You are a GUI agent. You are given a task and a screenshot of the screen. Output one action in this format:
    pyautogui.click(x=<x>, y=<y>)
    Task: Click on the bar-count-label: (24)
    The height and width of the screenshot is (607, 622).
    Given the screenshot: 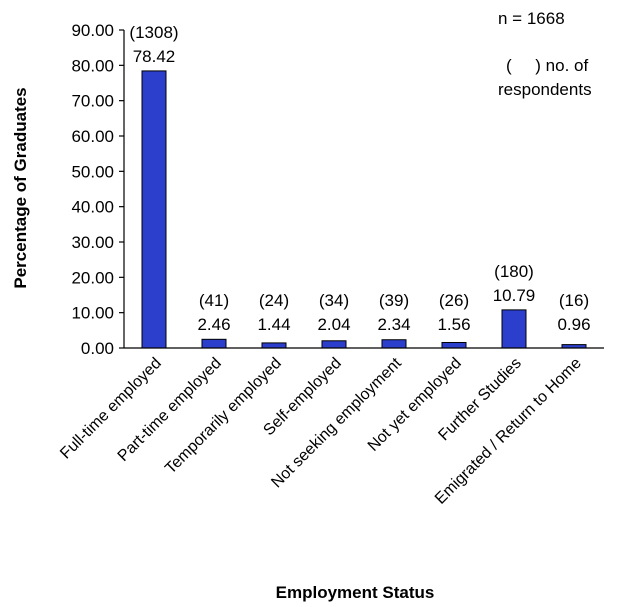 What is the action you would take?
    pyautogui.click(x=274, y=300)
    